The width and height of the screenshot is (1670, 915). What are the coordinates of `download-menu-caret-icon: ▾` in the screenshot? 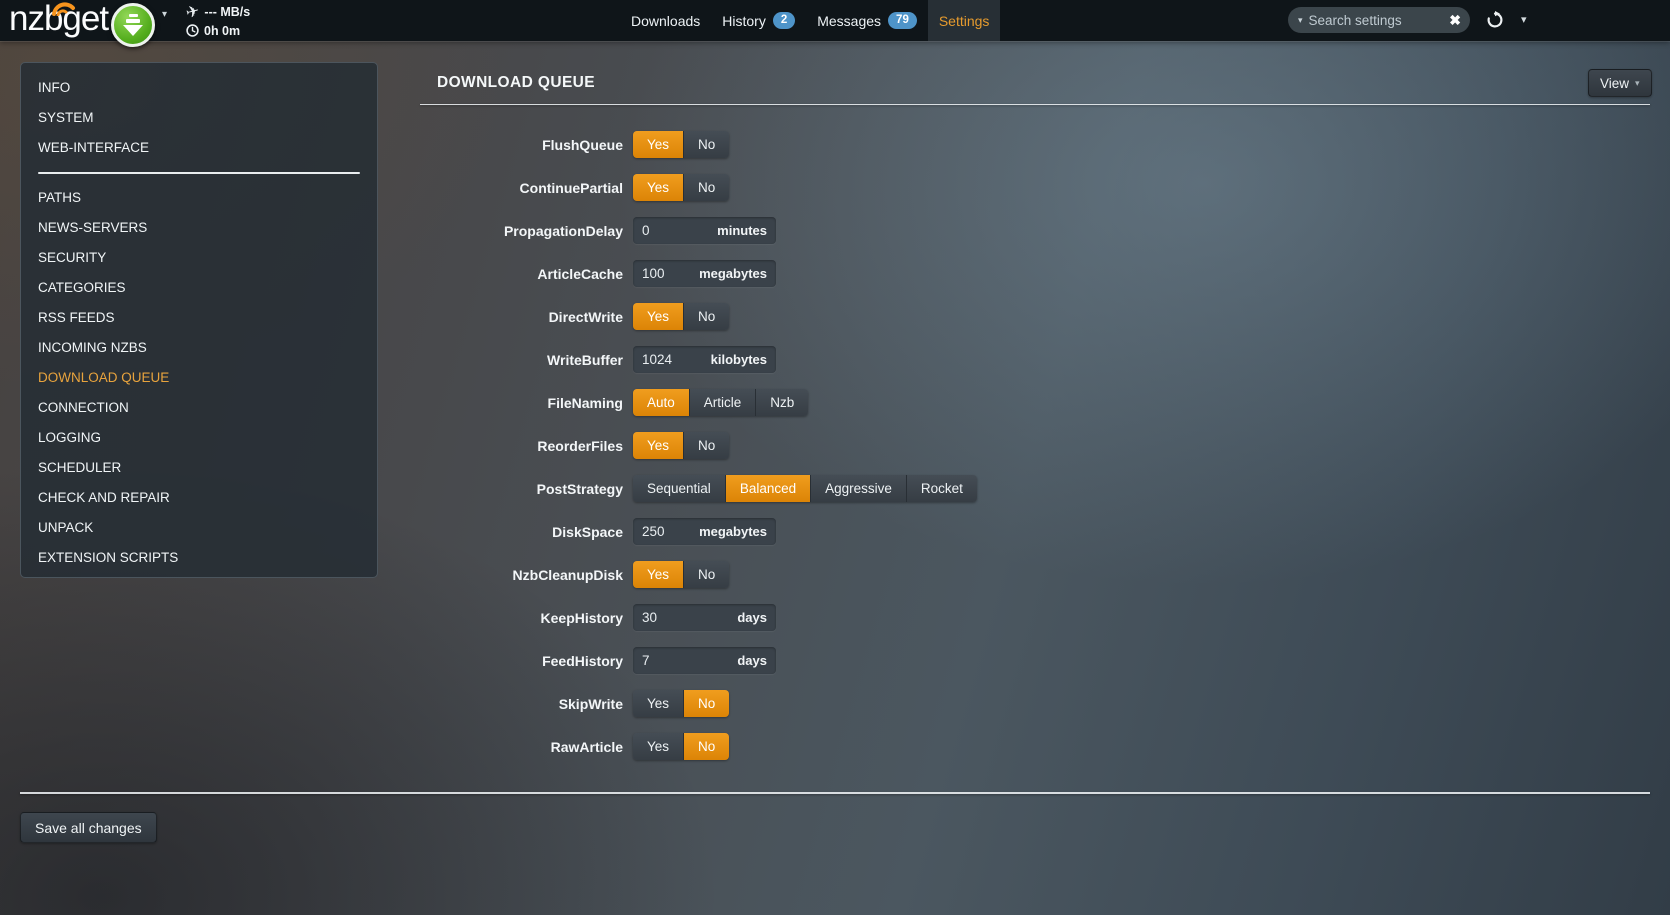 It's located at (165, 14).